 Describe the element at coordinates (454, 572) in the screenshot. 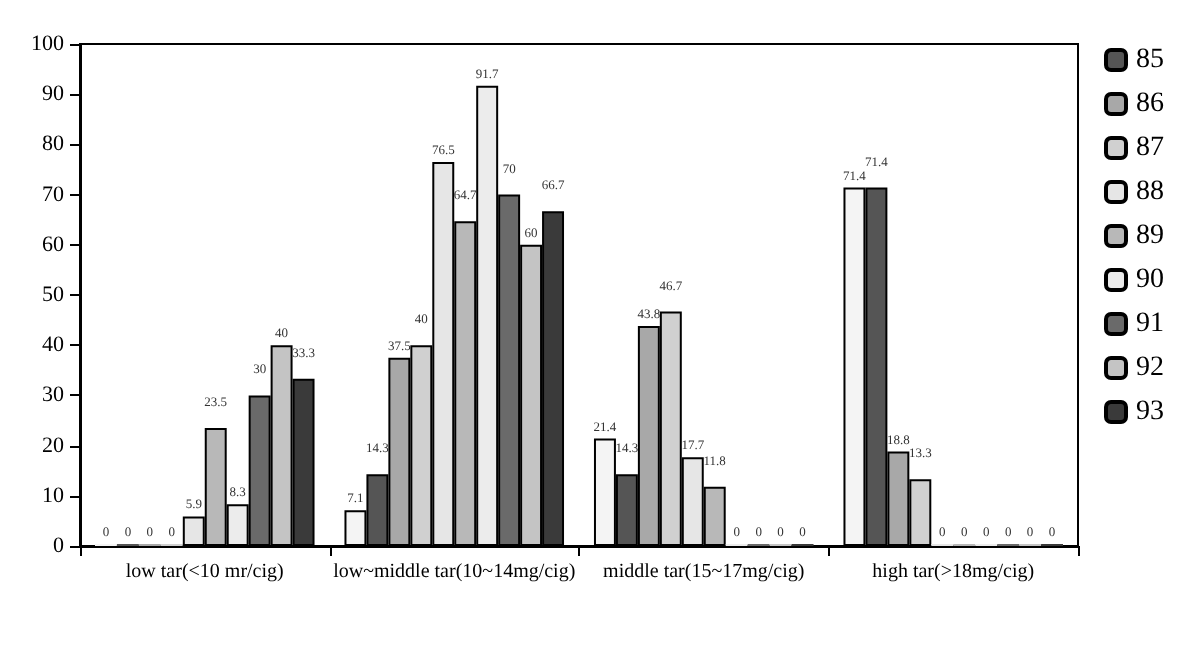

I see `x-tick-label: low~middle tar(10~14mg/cig)` at that location.